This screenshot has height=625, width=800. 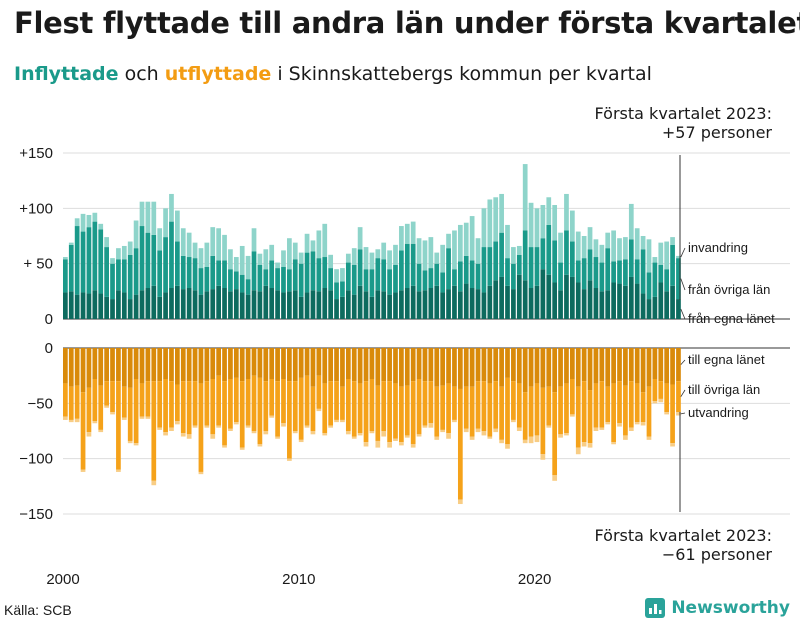 What do you see at coordinates (724, 389) in the screenshot?
I see `series-label-till-ovriga-lan: till övriga län` at bounding box center [724, 389].